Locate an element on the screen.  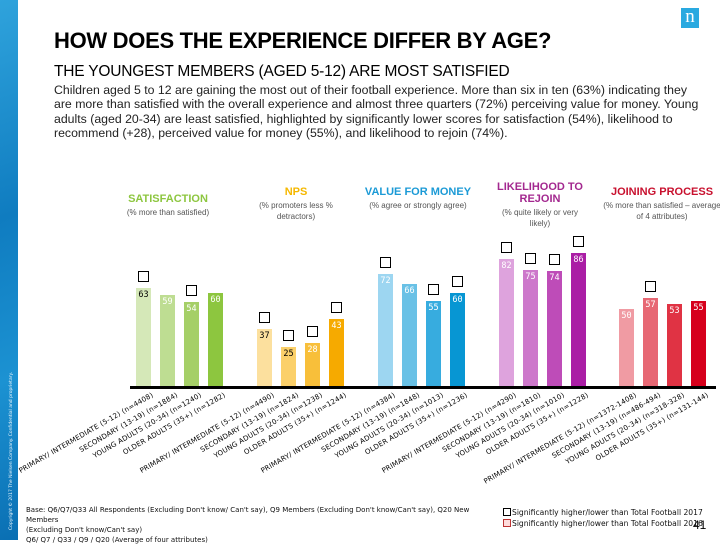
slide-title: HOW DOES THE EXPERIENCE DIFFER BY AGE? is located at coordinates (303, 40).